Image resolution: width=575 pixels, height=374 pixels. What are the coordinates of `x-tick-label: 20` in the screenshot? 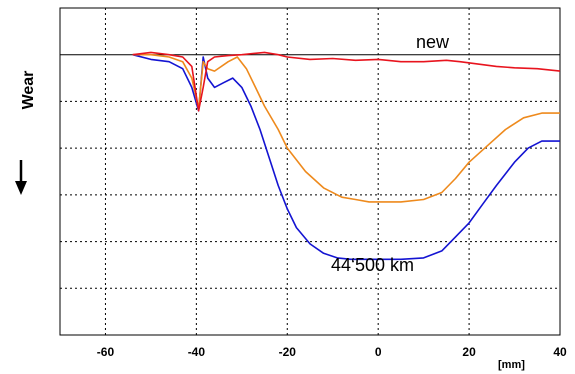 It's located at (469, 352).